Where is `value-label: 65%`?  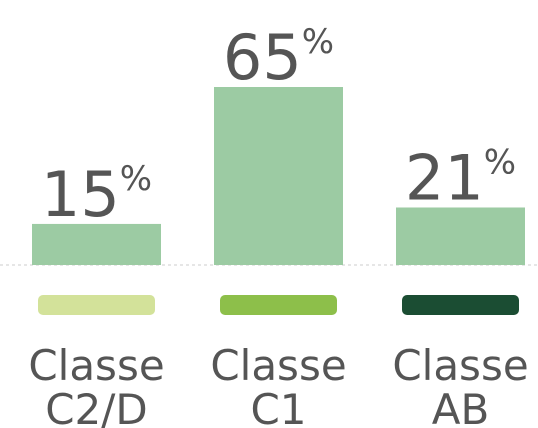
value-label: 65% is located at coordinates (278, 57).